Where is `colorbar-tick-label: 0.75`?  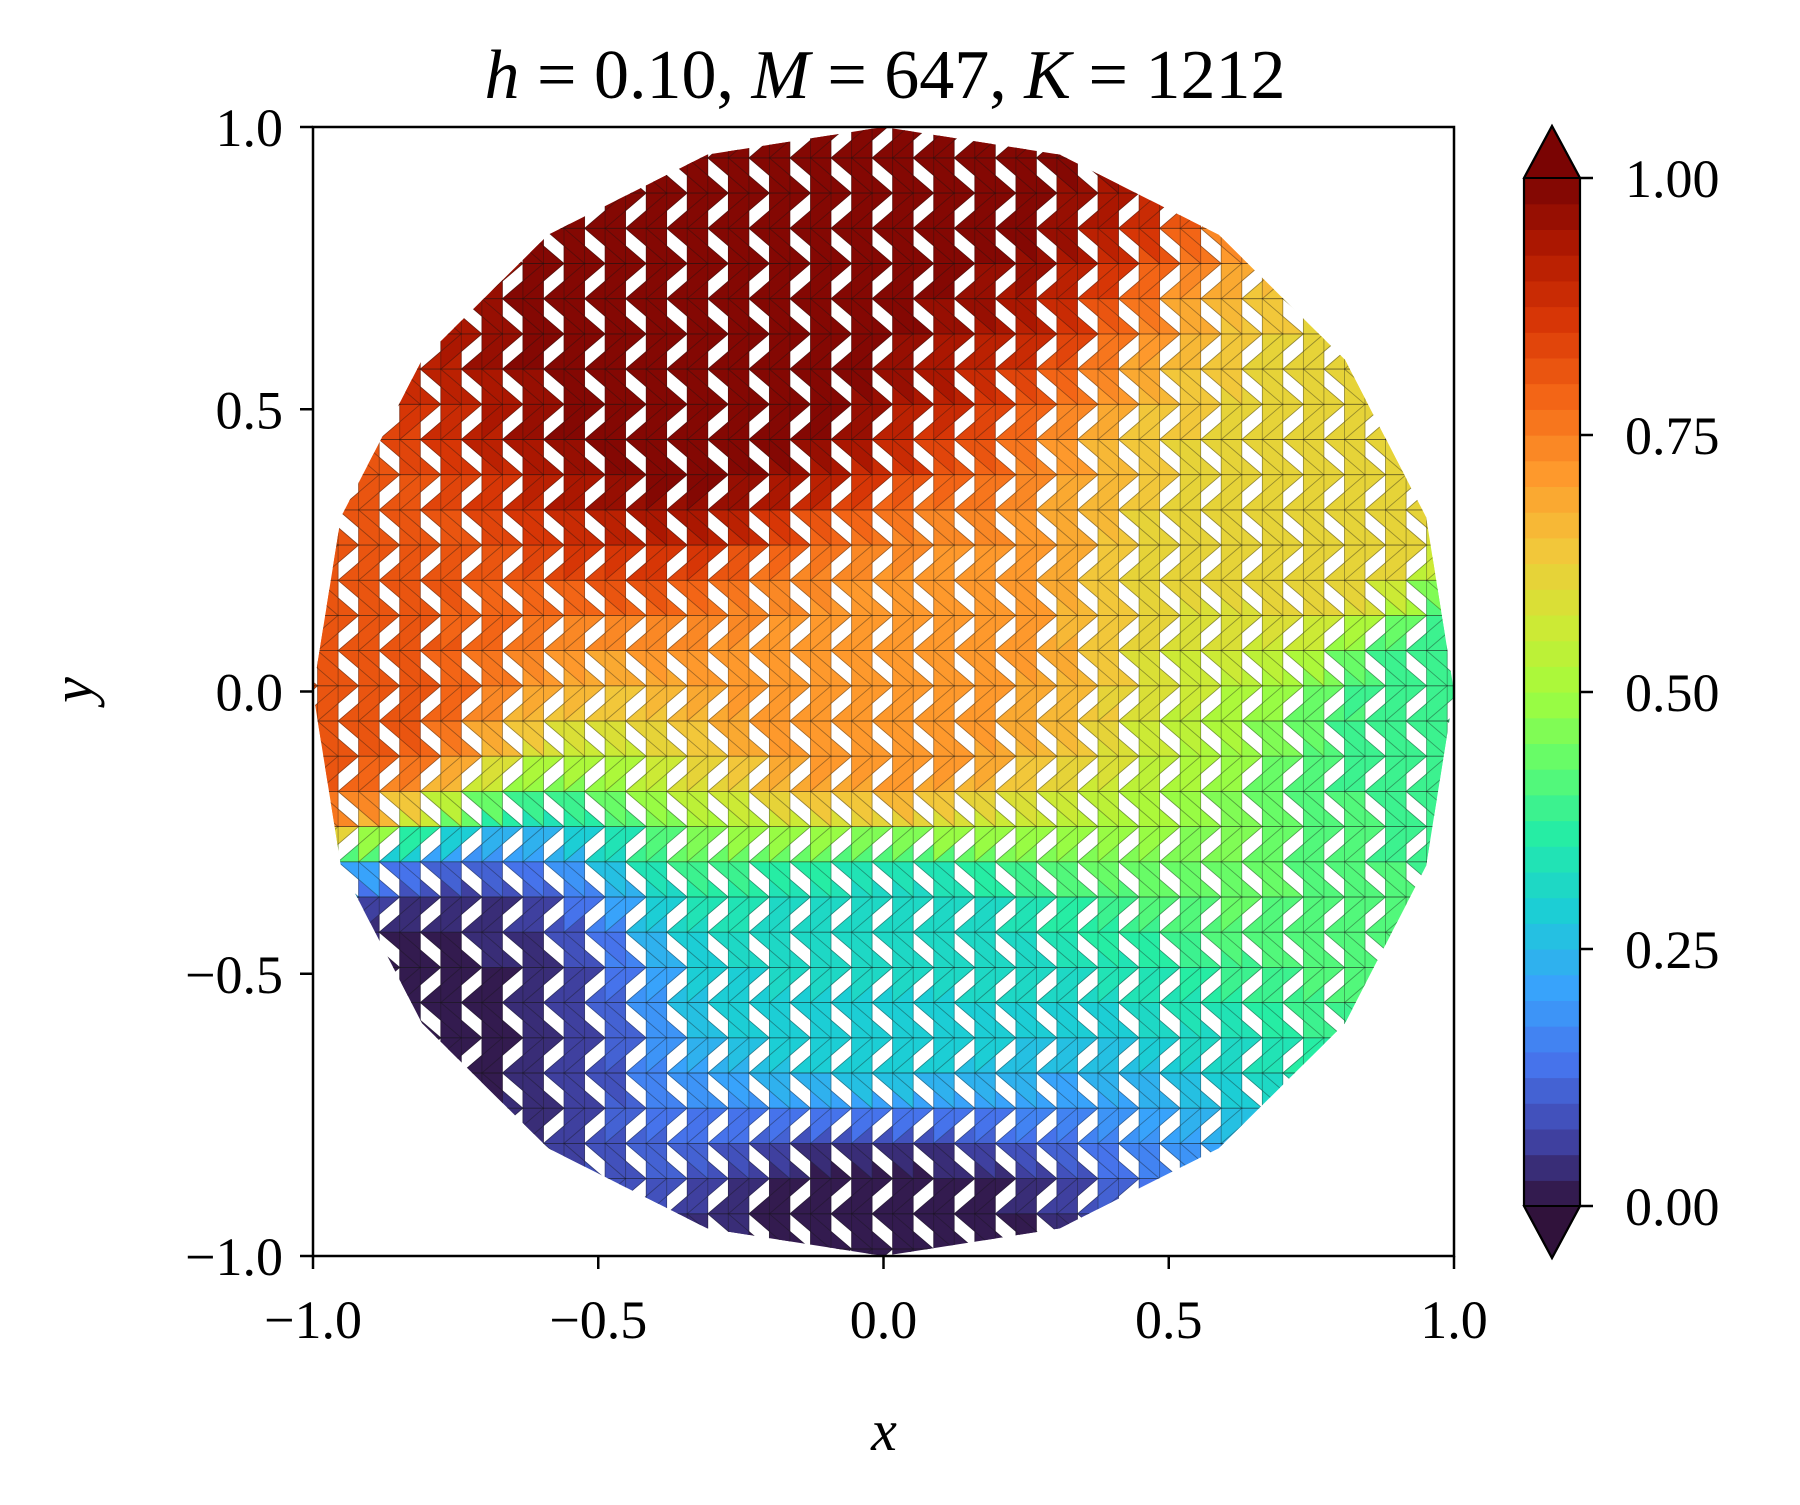 colorbar-tick-label: 0.75 is located at coordinates (1672, 436).